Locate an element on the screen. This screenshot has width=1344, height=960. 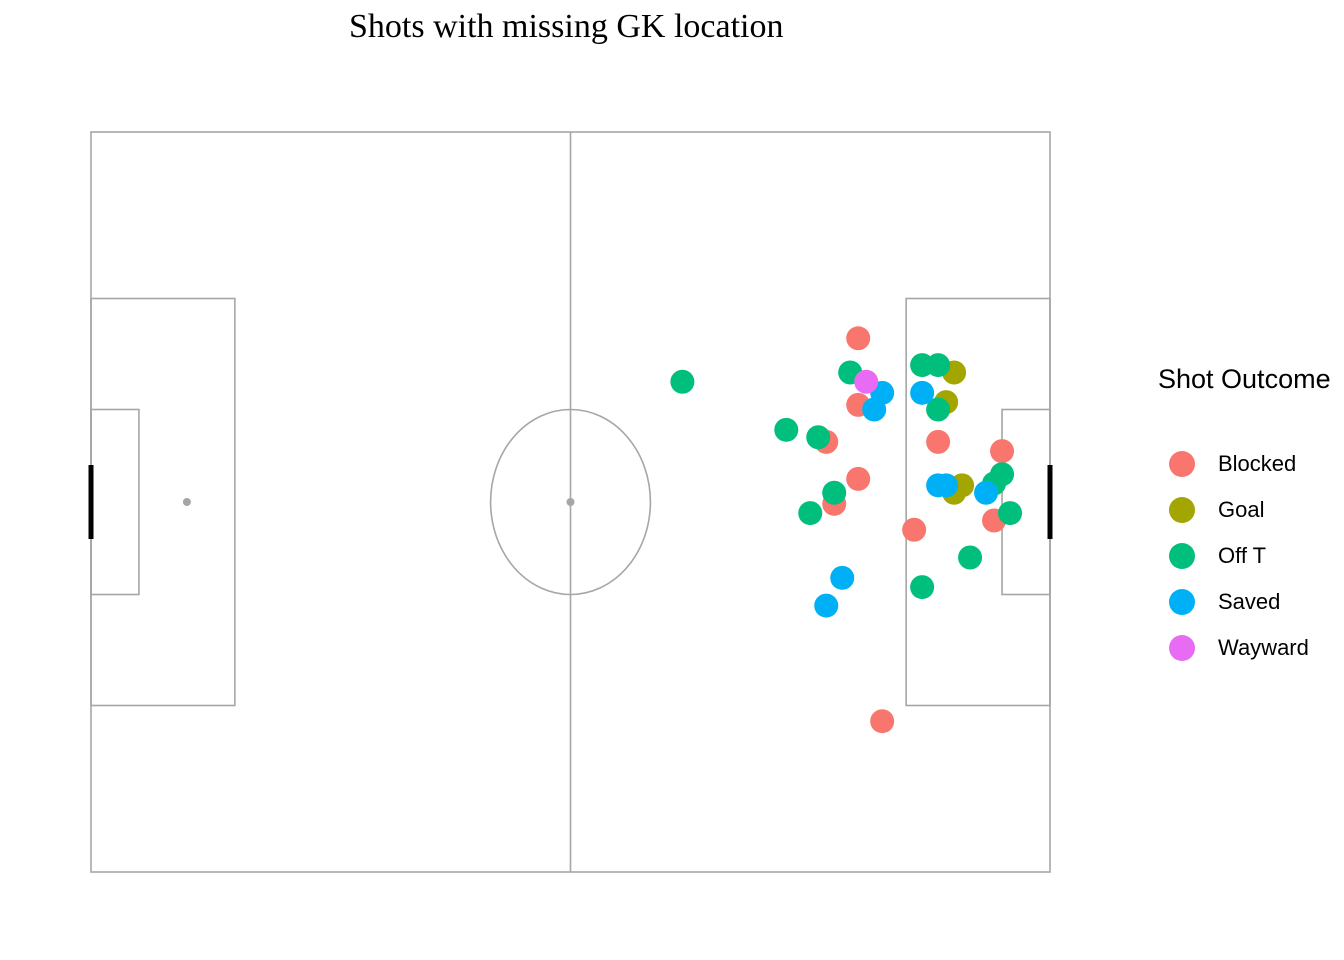
shot-points is located at coordinates (846, 530).